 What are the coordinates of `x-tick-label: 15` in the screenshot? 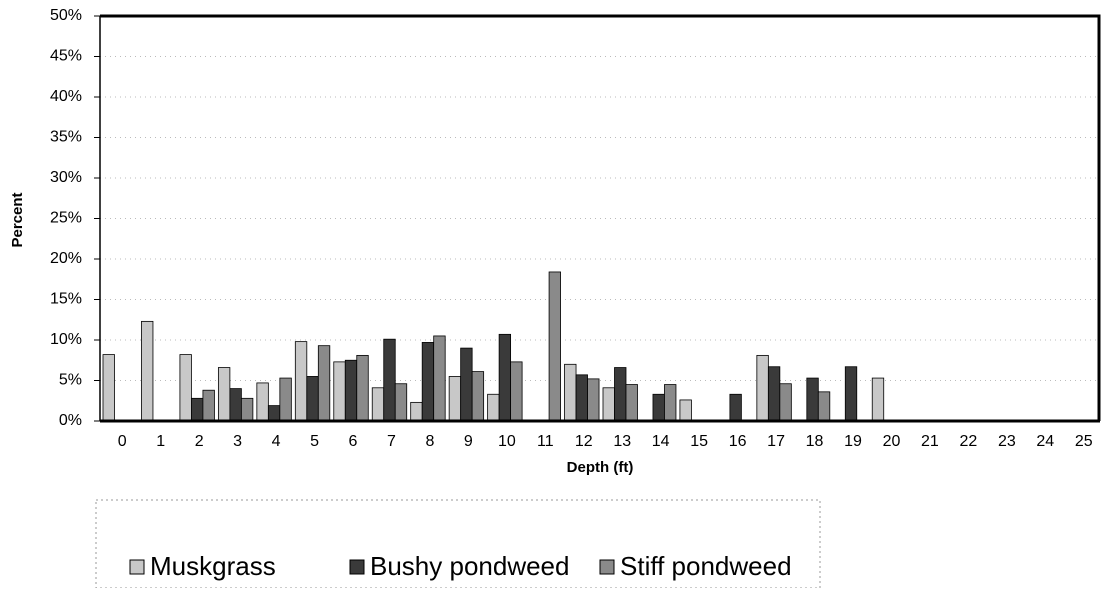 It's located at (699, 441).